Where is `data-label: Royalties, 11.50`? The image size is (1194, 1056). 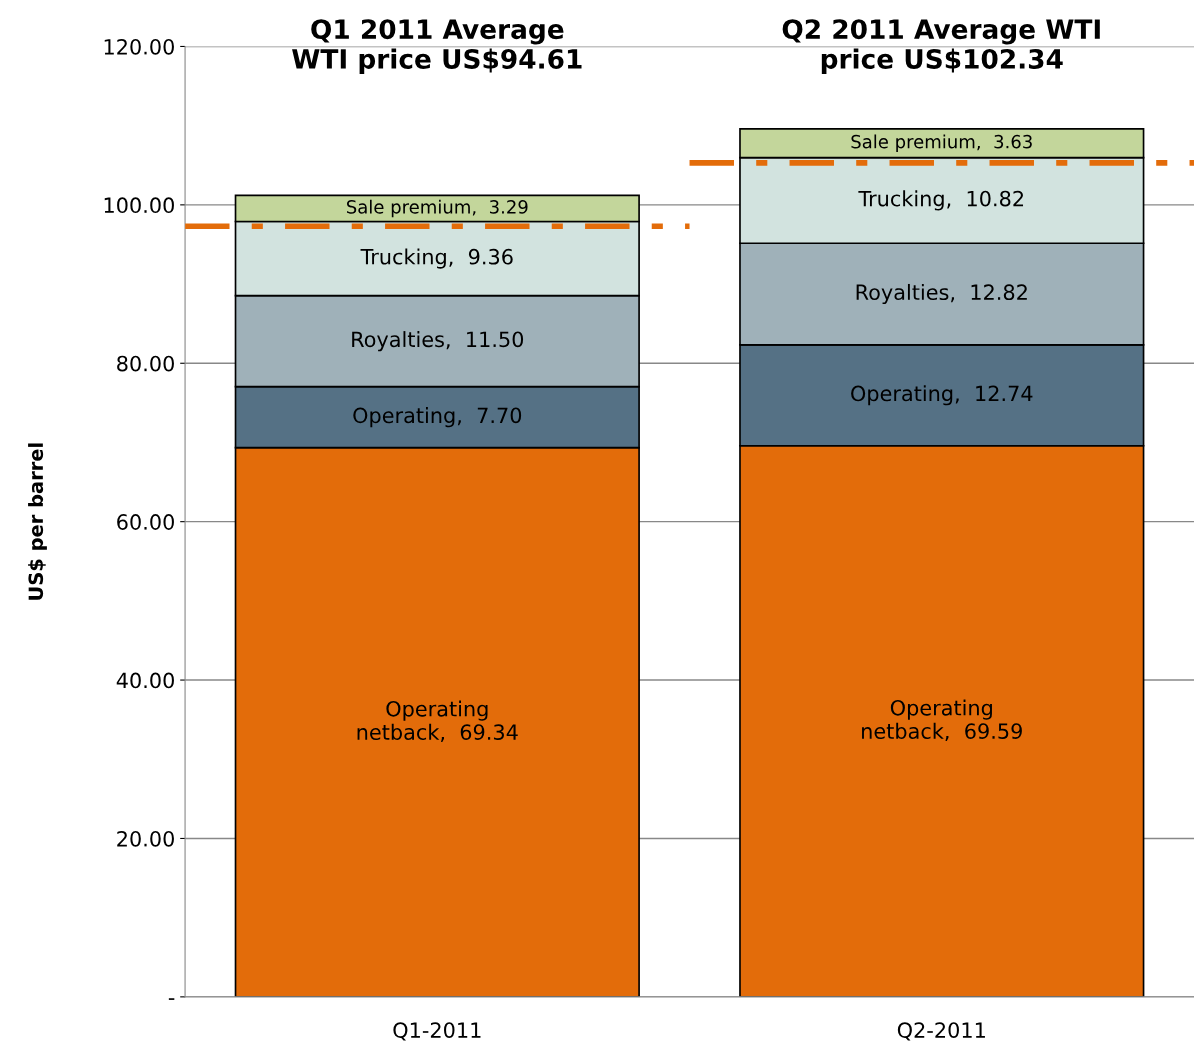
data-label: Royalties, 11.50 is located at coordinates (438, 341).